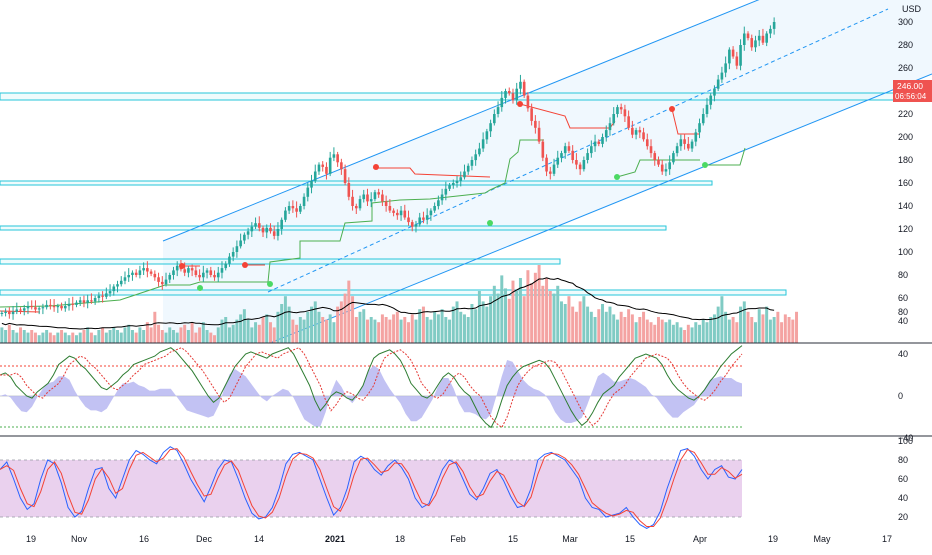 The height and width of the screenshot is (555, 932). I want to click on time-tick-label: Nov, so click(79, 539).